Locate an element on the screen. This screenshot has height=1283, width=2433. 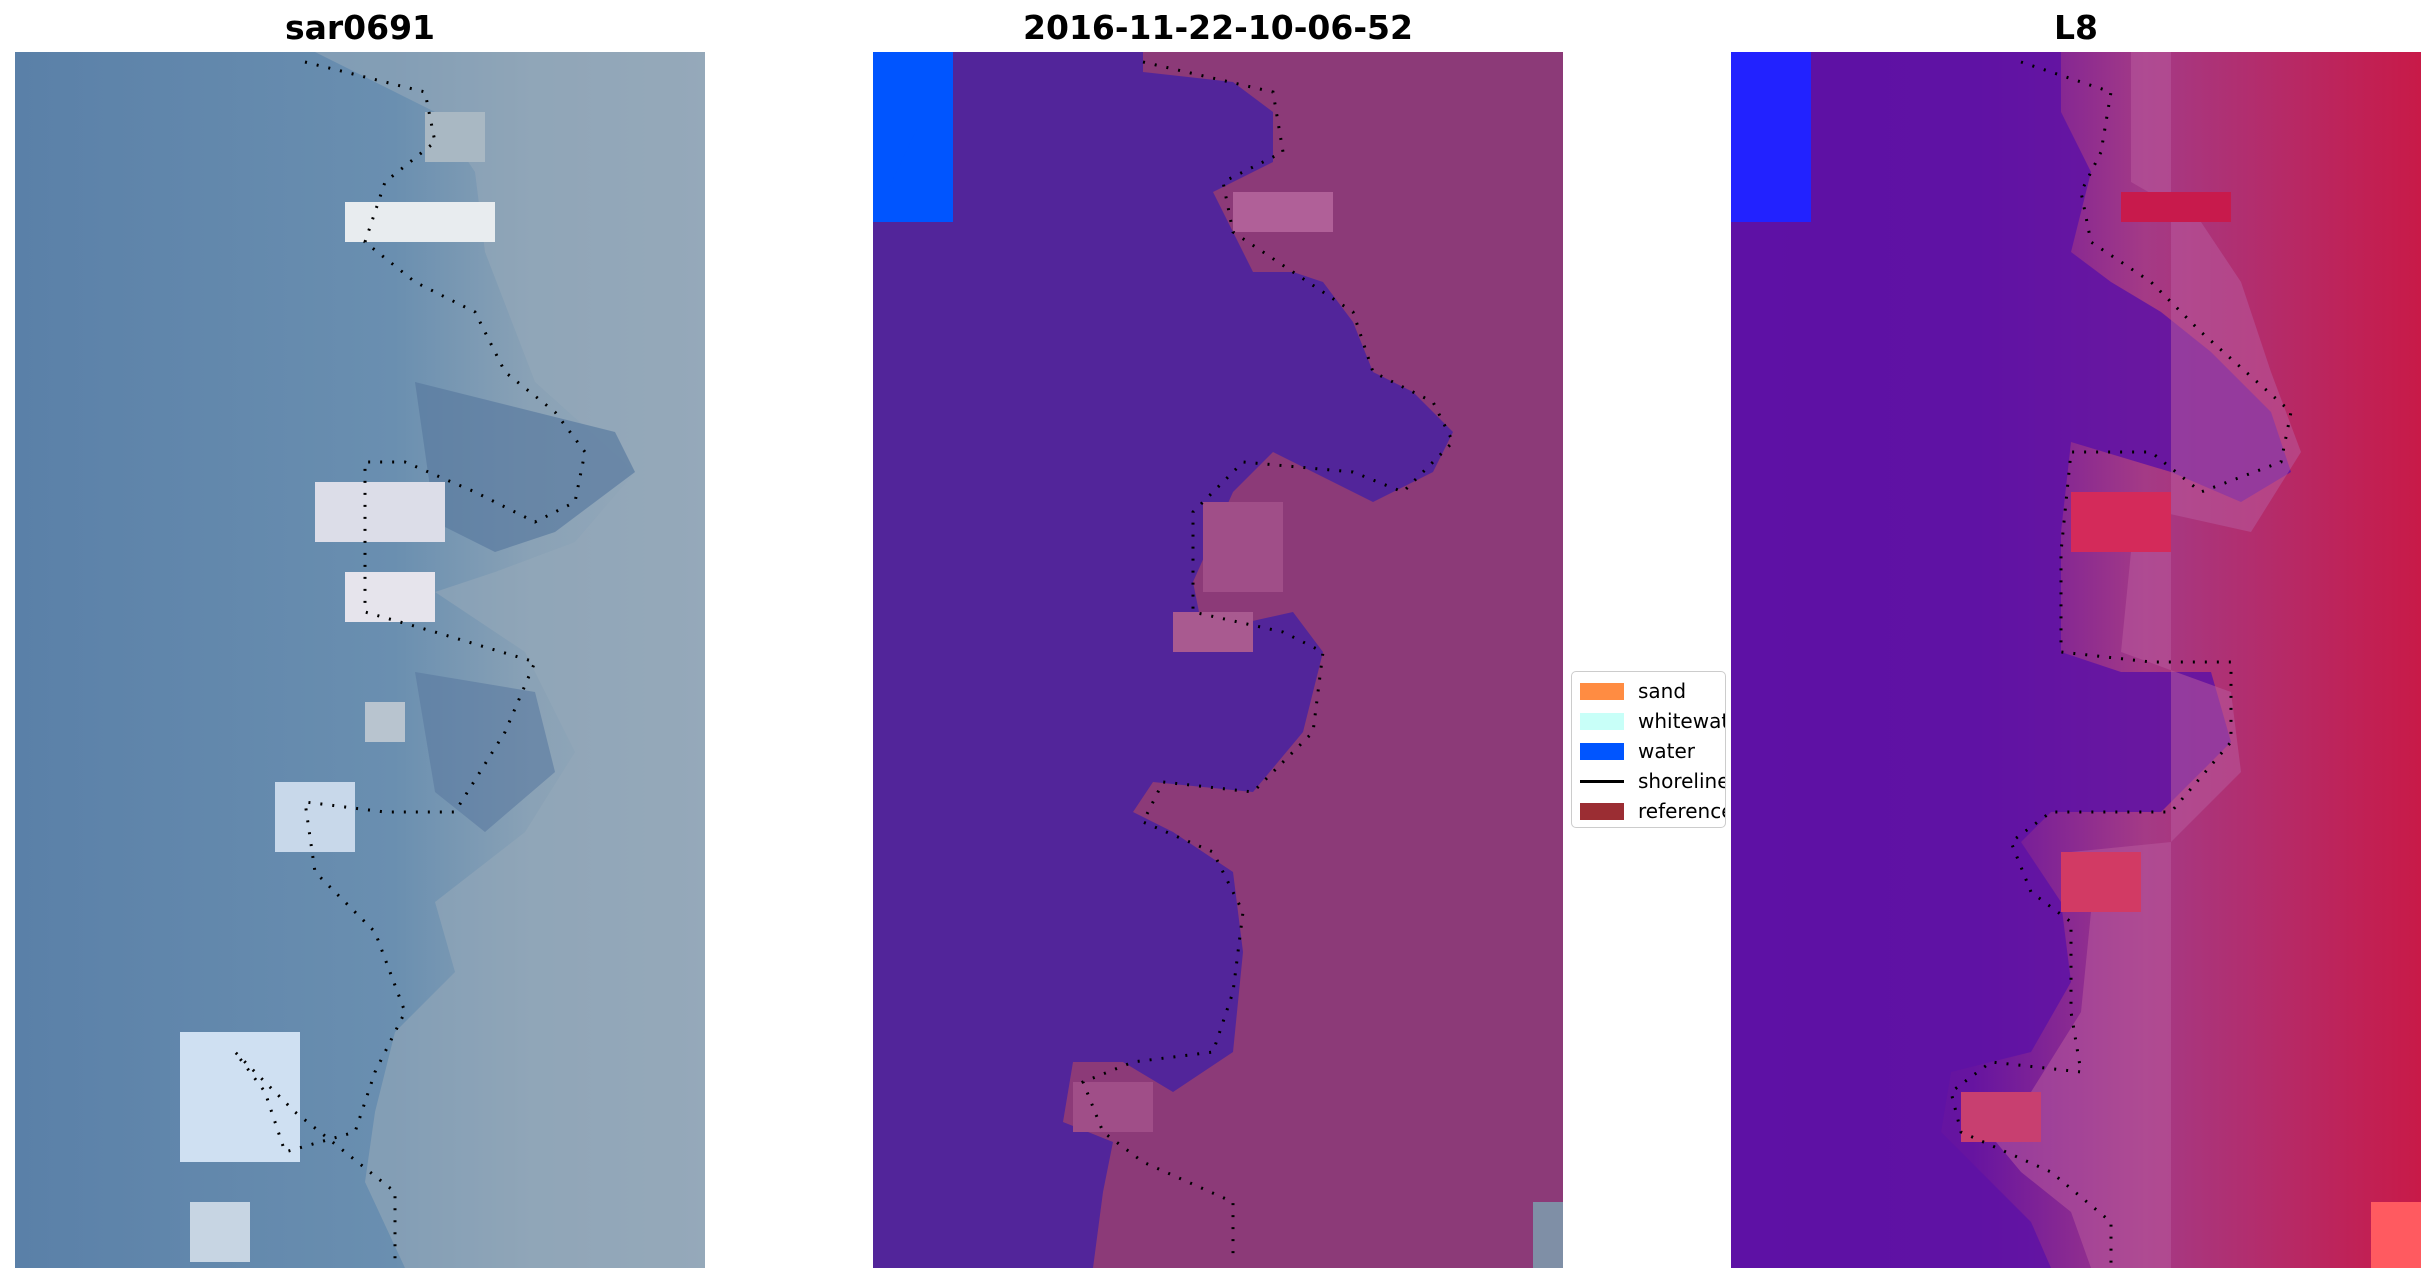
legend-swatch-sand is located at coordinates (1602, 691).